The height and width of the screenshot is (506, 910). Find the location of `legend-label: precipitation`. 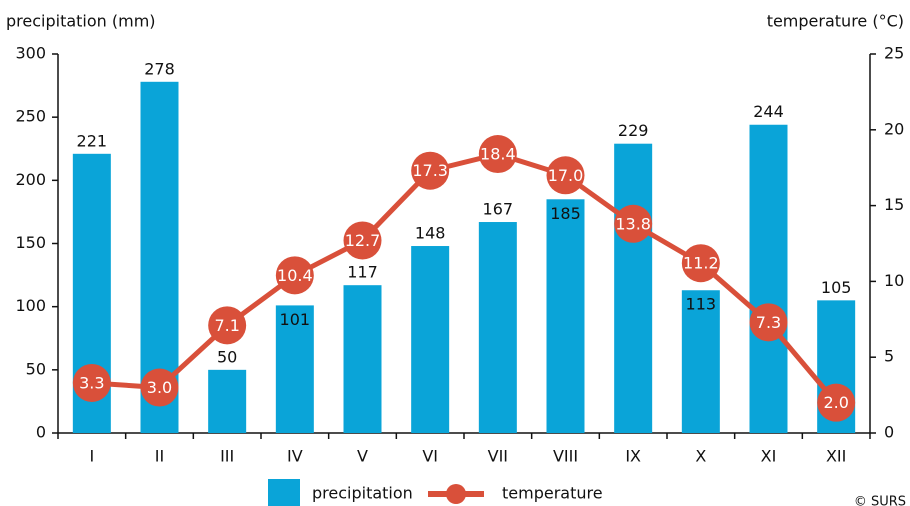

legend-label: precipitation is located at coordinates (362, 493).